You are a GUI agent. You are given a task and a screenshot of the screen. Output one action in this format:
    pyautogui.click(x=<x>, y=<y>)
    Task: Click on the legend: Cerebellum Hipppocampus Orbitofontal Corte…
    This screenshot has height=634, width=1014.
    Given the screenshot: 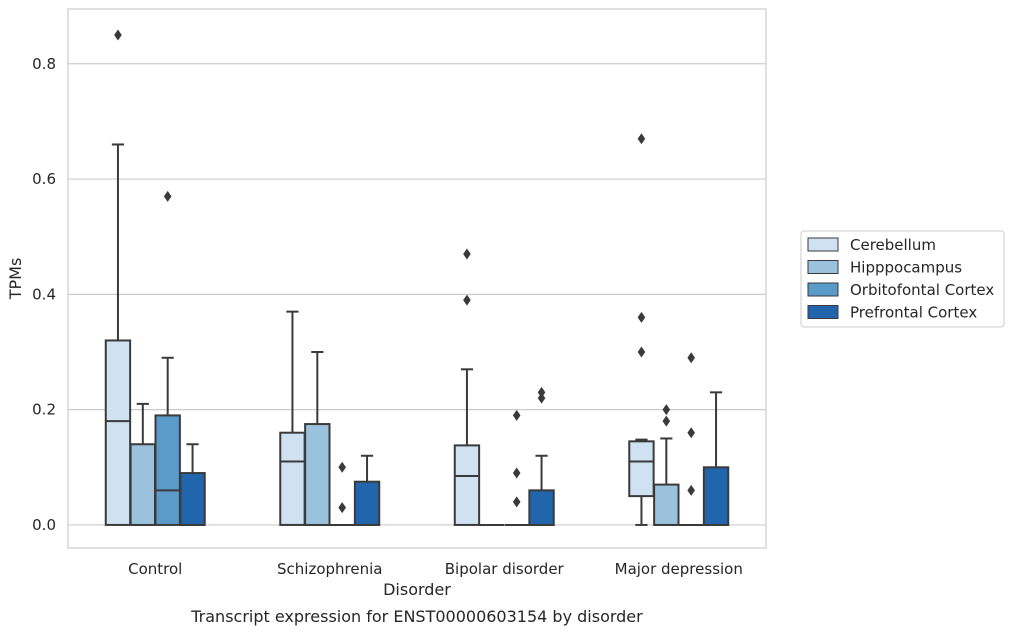 What is the action you would take?
    pyautogui.click(x=902, y=279)
    